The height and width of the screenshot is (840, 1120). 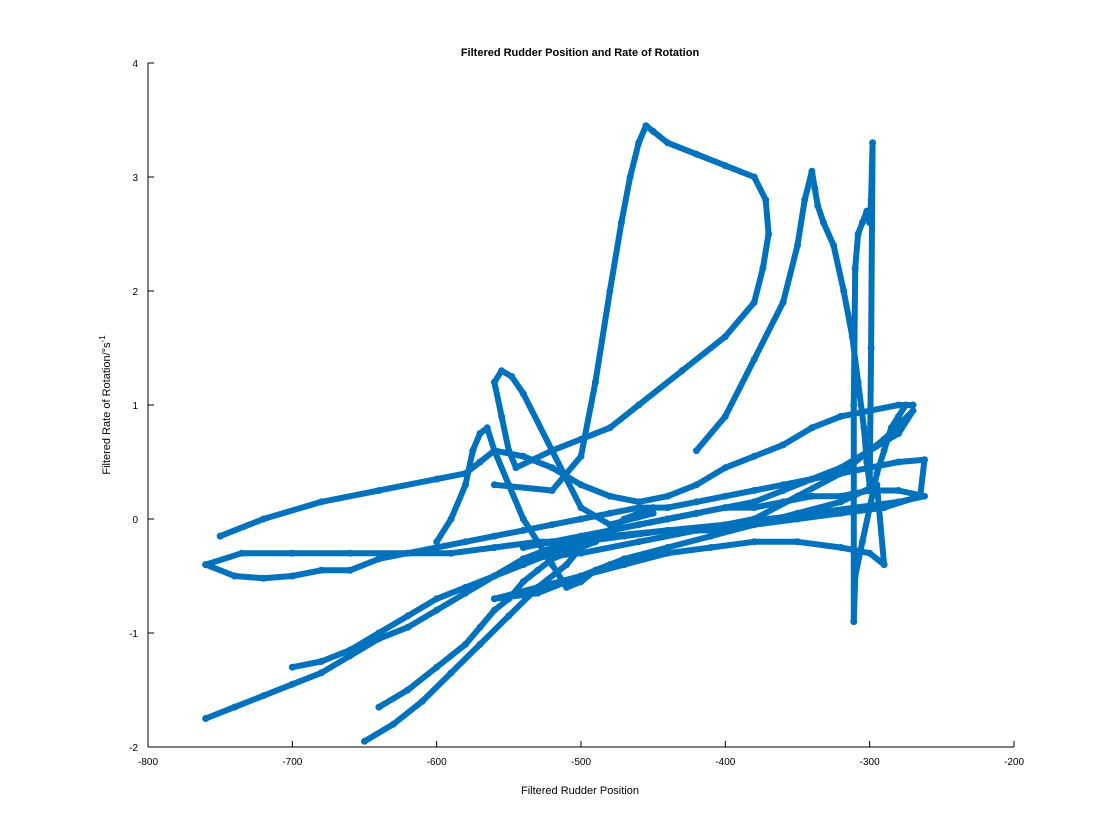 I want to click on x-tick-label: -600, so click(x=437, y=762).